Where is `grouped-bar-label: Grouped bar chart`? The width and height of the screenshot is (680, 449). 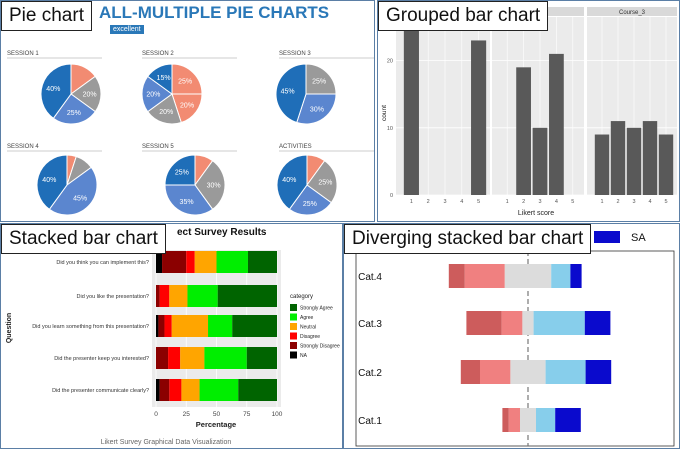 grouped-bar-label: Grouped bar chart is located at coordinates (463, 16).